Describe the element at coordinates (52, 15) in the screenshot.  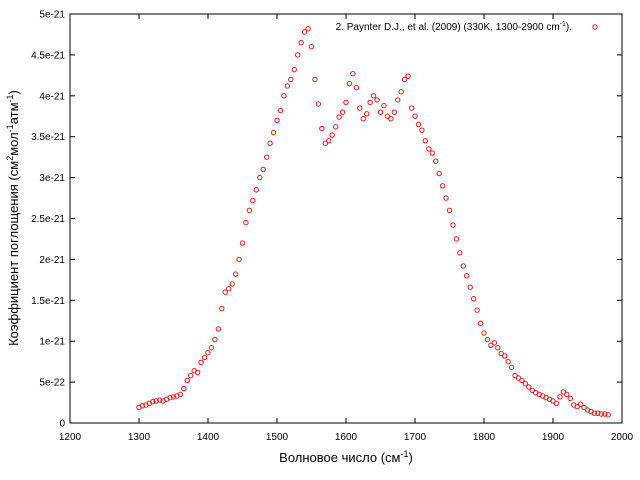
I see `y-tick-label: 5e-21` at that location.